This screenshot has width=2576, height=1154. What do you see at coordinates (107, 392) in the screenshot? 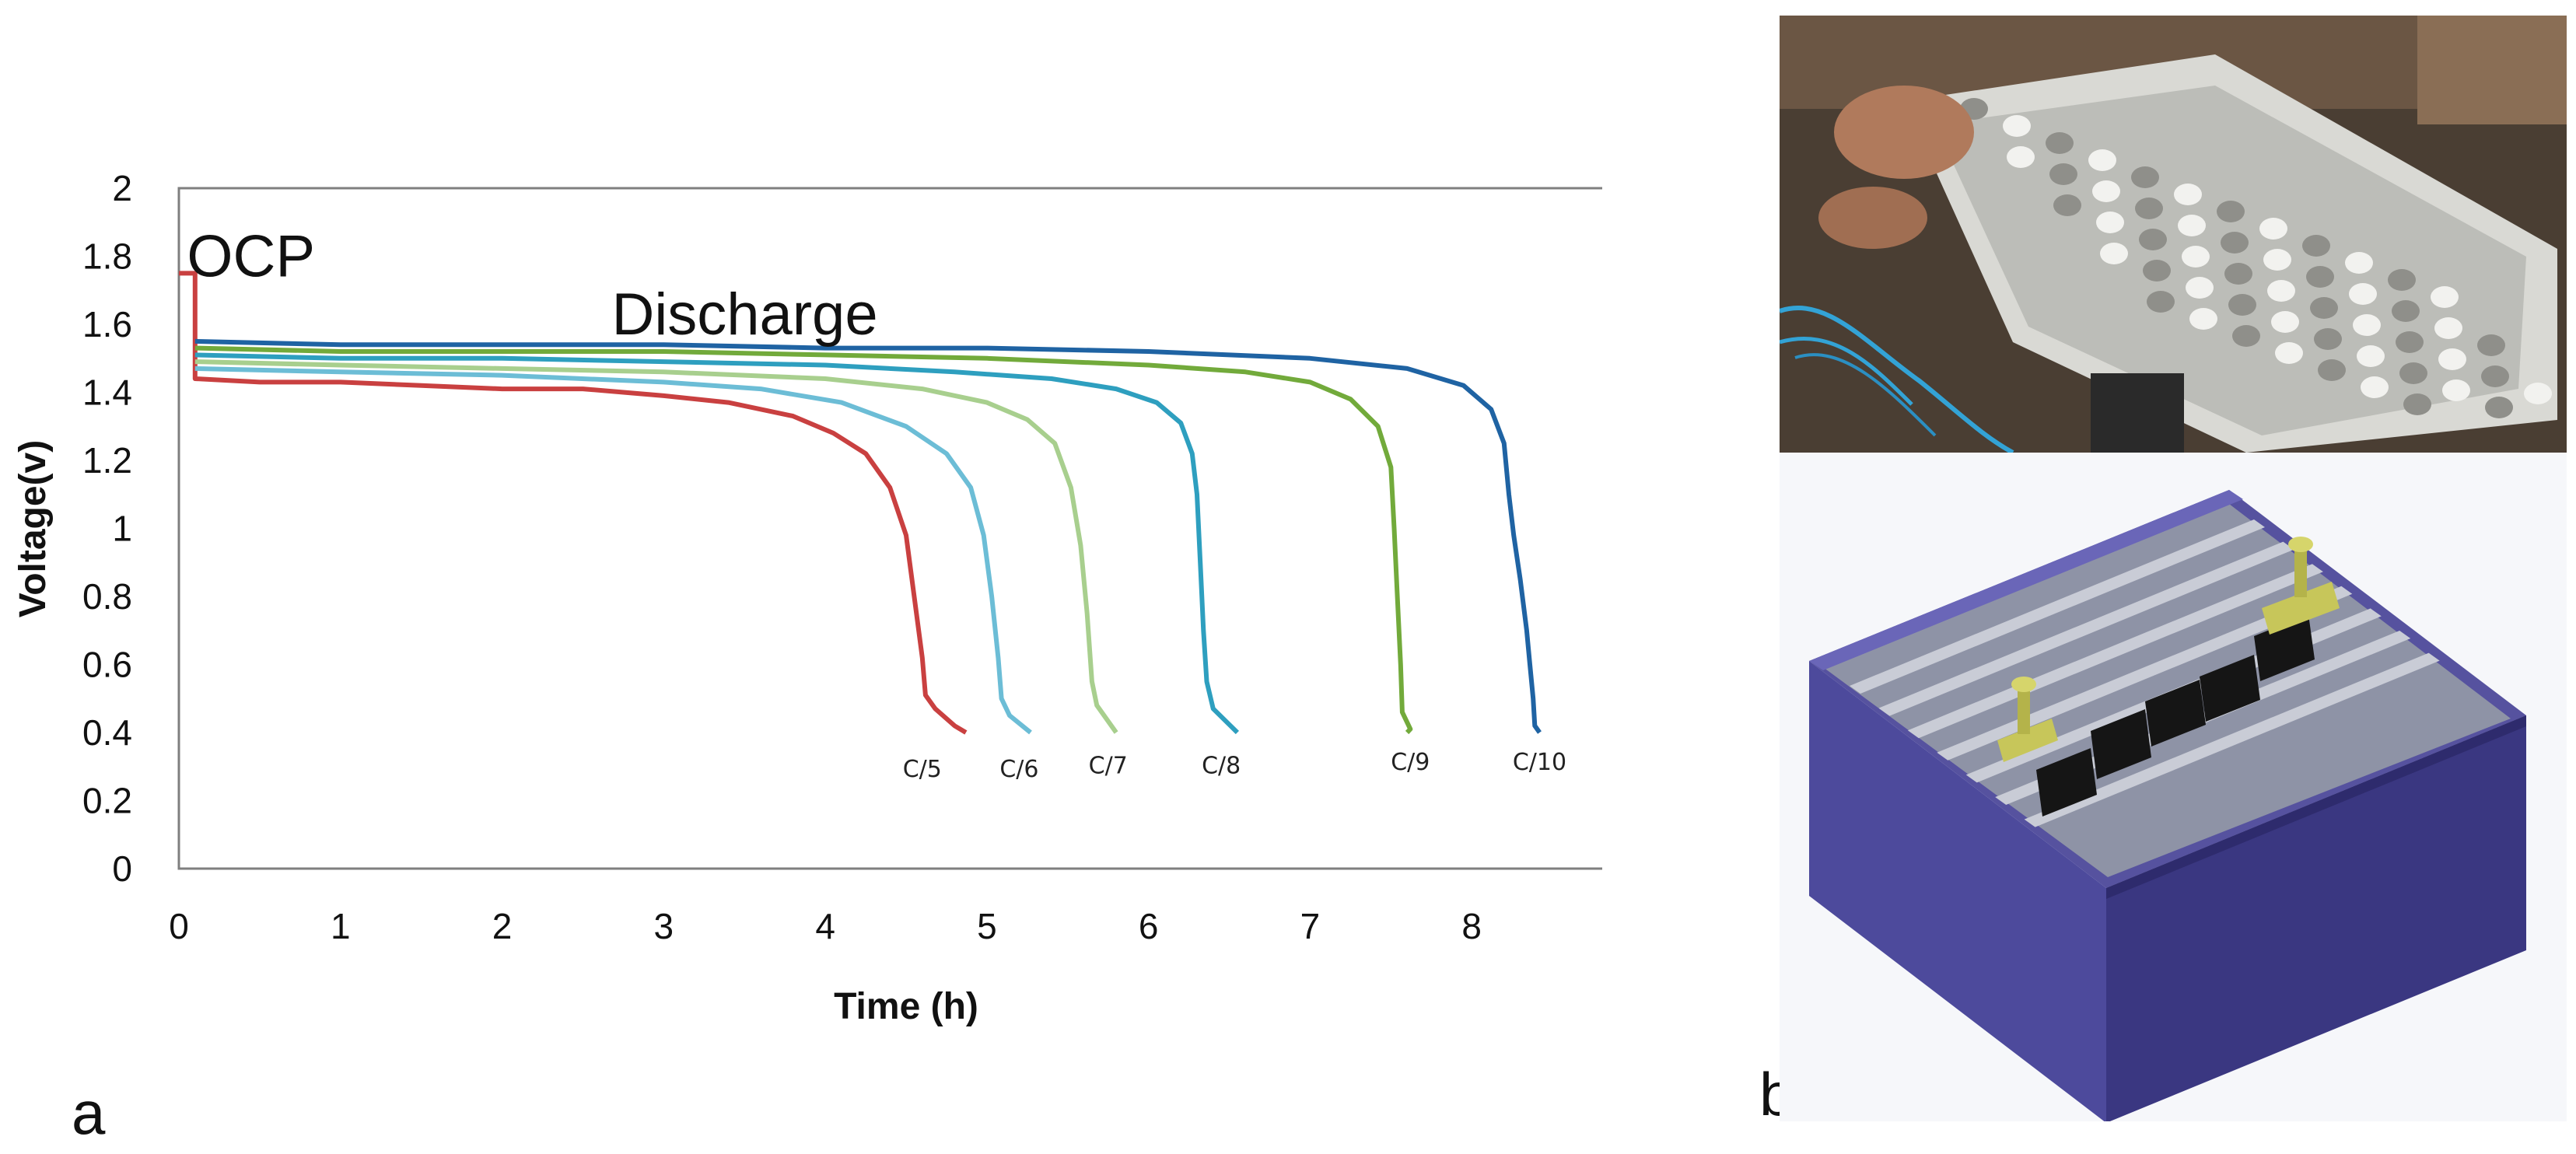
I see `y-tick-label: 1.4` at bounding box center [107, 392].